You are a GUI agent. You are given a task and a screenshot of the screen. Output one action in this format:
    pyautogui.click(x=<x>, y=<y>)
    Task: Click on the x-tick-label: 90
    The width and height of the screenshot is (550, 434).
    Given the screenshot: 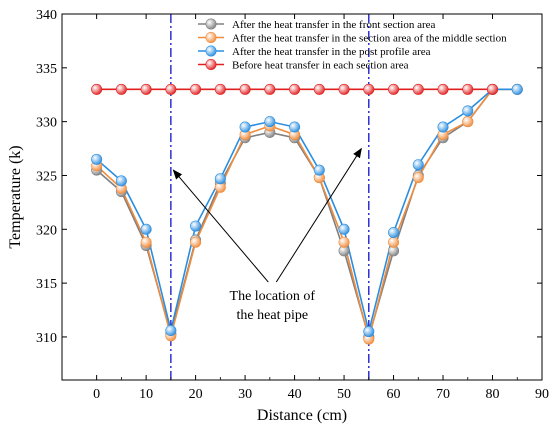 What is the action you would take?
    pyautogui.click(x=542, y=394)
    